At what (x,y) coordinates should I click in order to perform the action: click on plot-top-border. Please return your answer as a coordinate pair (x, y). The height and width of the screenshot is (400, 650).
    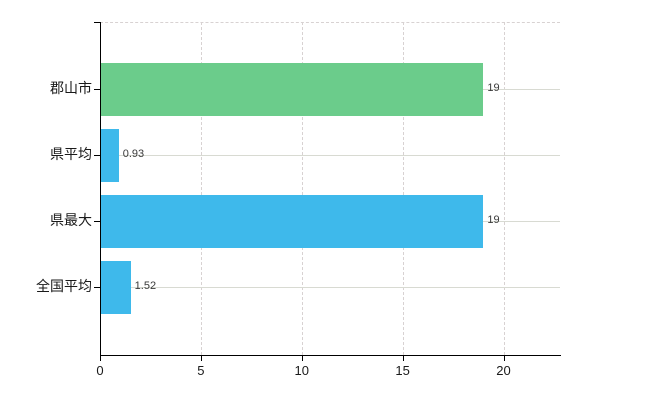
    Looking at the image, I should click on (330, 22).